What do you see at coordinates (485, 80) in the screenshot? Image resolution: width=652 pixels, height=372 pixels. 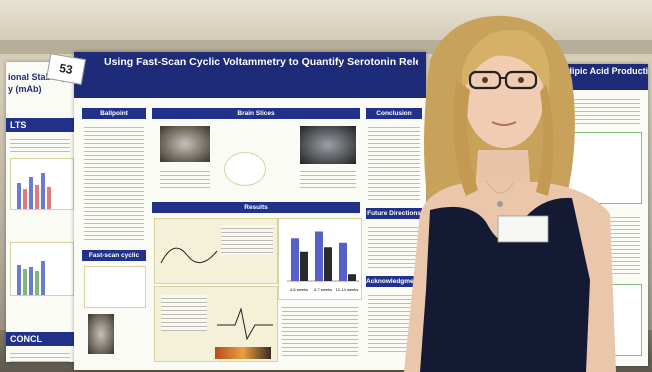 I see `glasses-icon` at bounding box center [485, 80].